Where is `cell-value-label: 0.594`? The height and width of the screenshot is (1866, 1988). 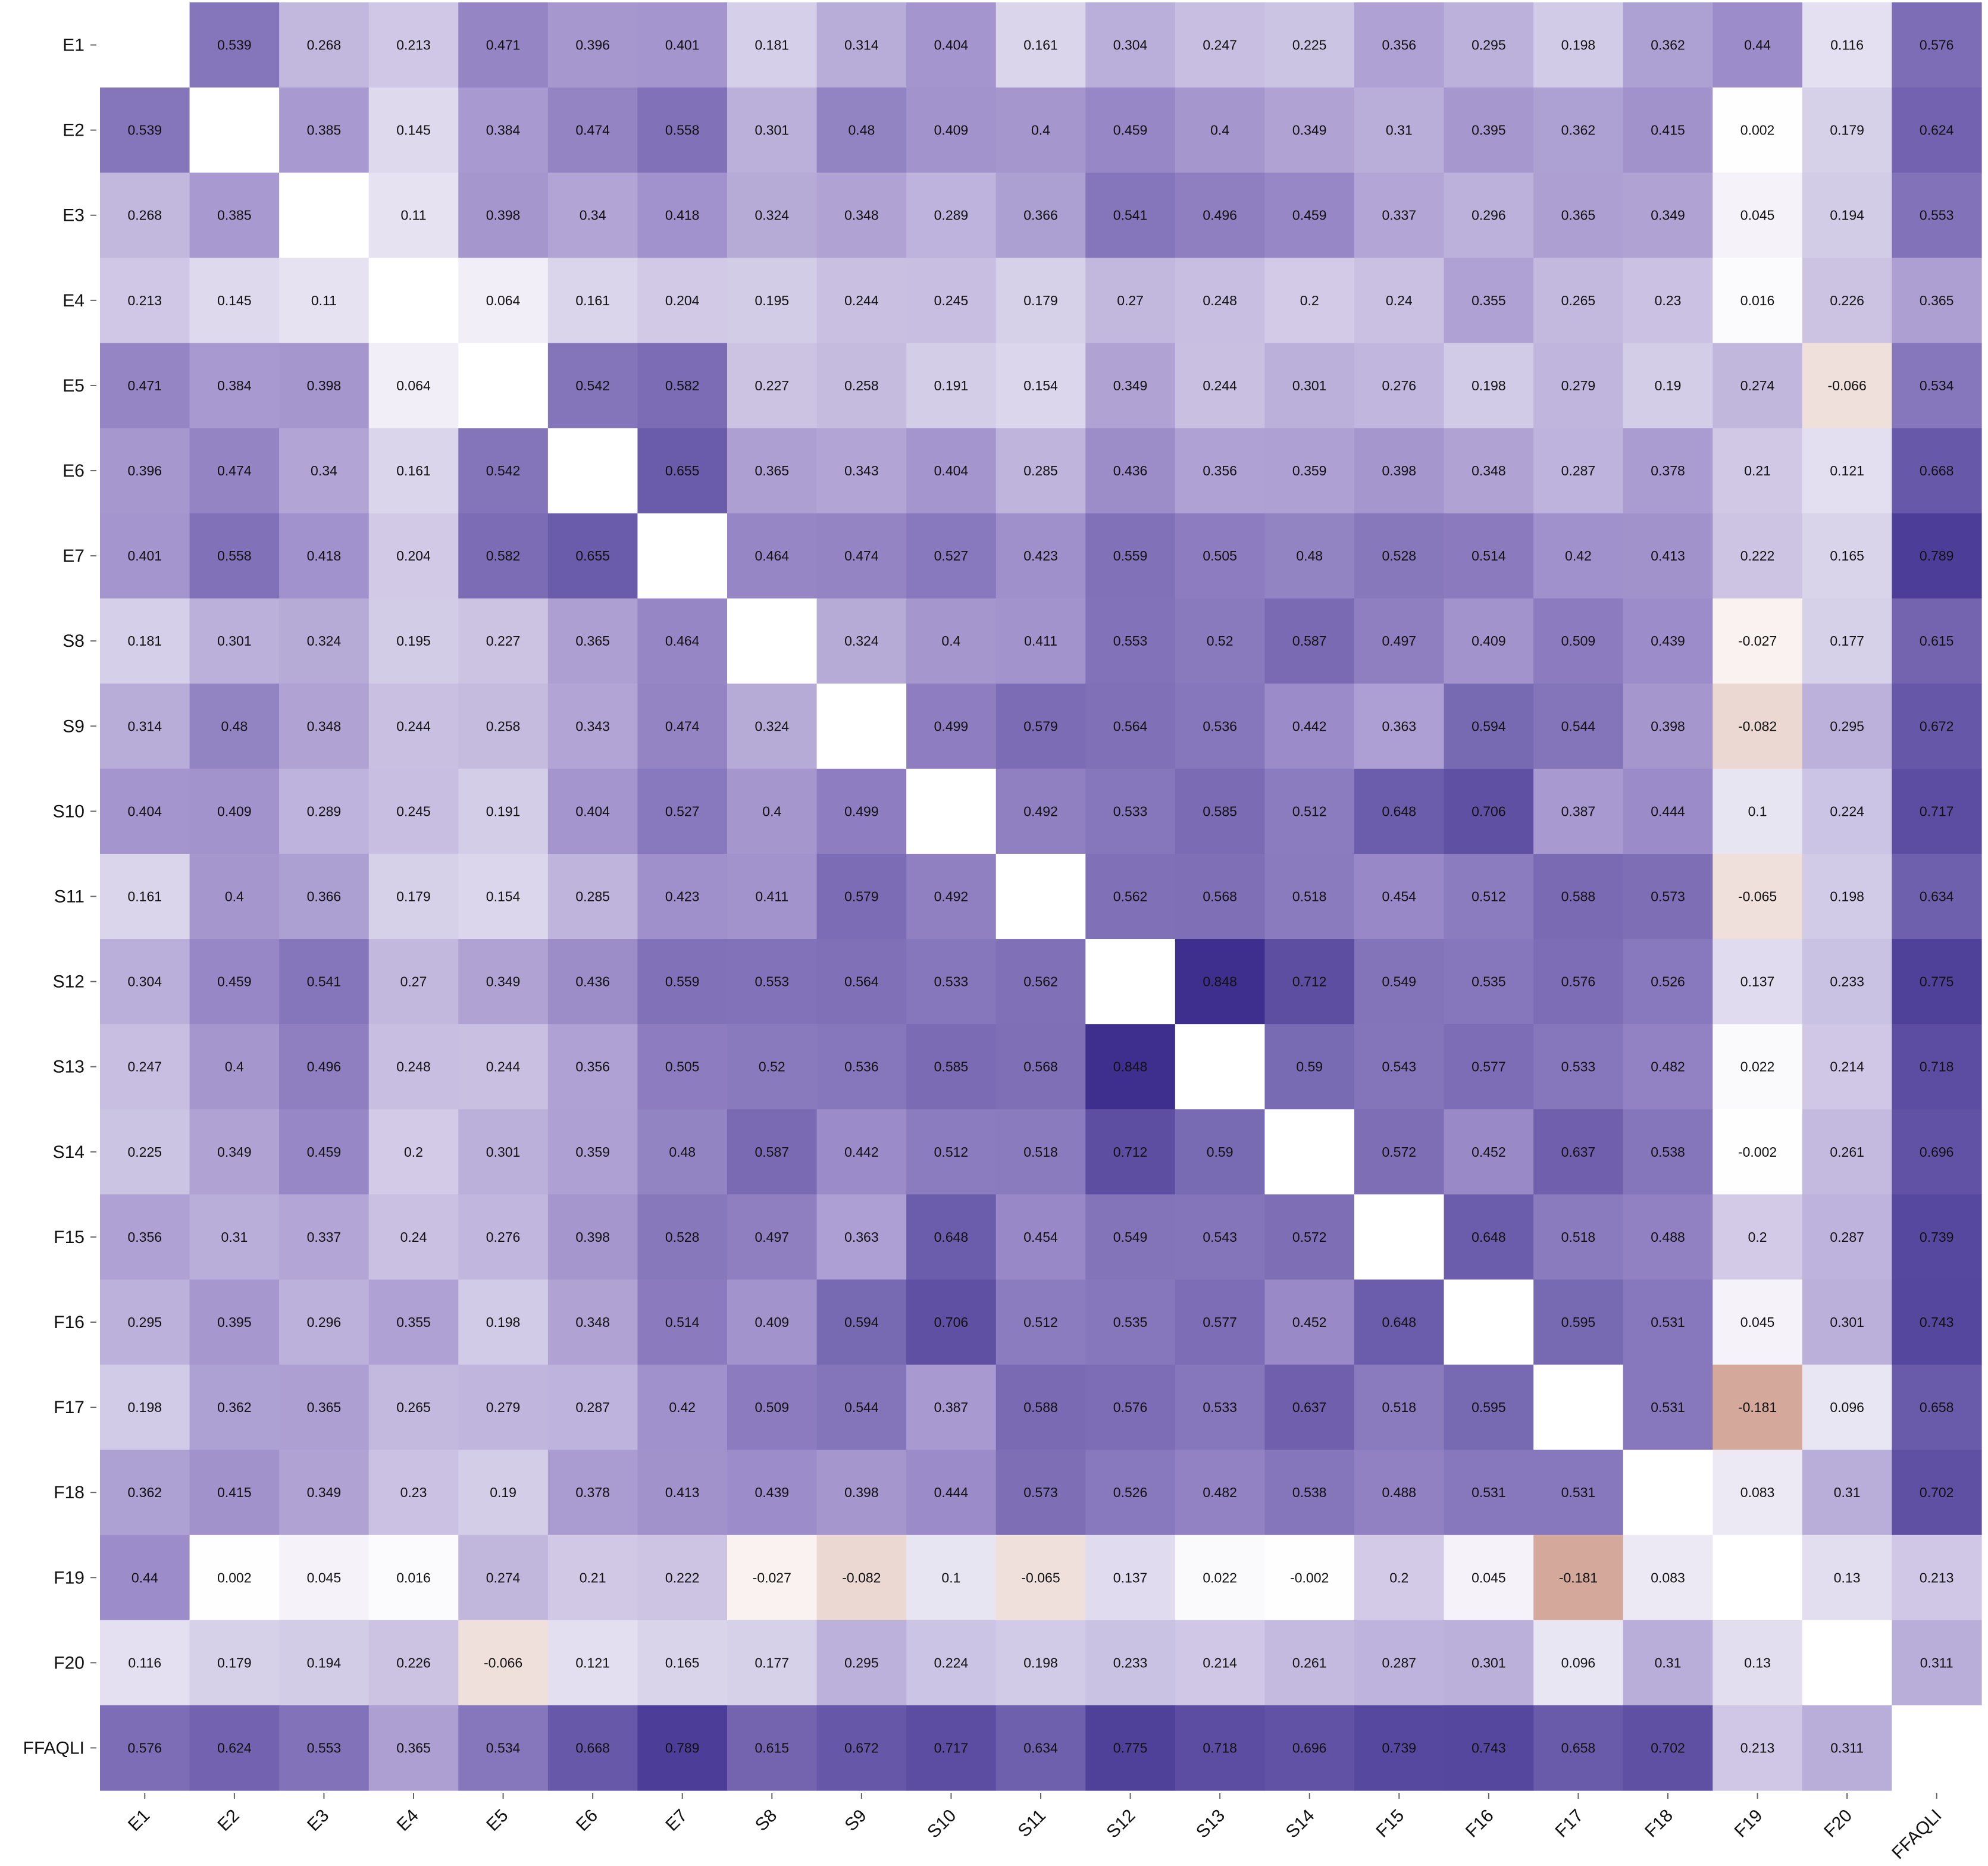
cell-value-label: 0.594 is located at coordinates (1489, 726).